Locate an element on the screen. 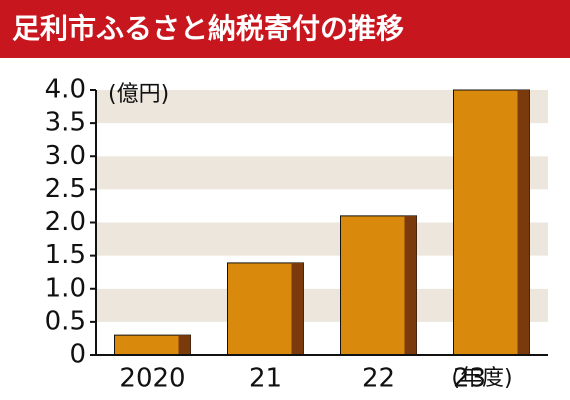 The height and width of the screenshot is (400, 570). x-unit: (年度) is located at coordinates (481, 378).